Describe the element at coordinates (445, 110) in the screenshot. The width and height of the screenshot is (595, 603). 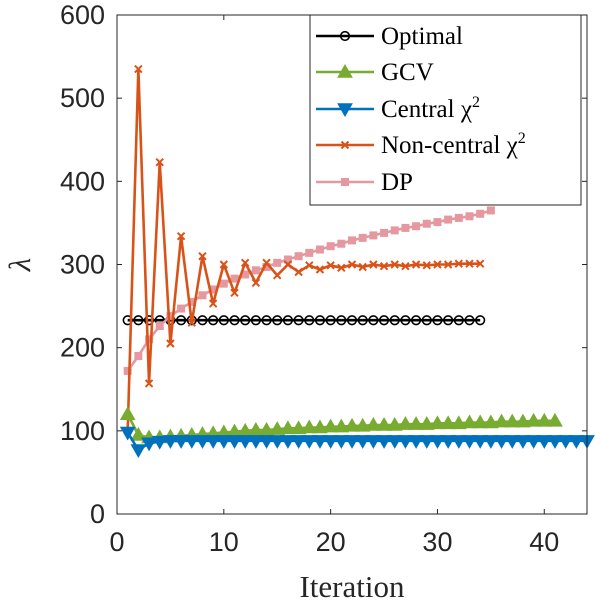
I see `legend: Optimal GCV Central χ2 Non-central χ2 DP` at that location.